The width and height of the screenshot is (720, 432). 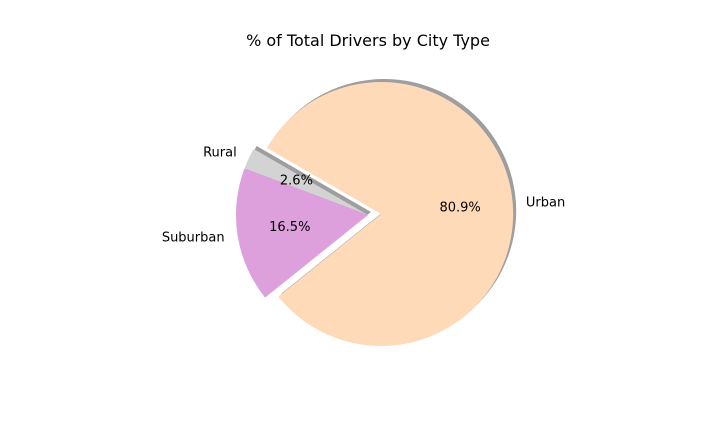 What do you see at coordinates (545, 202) in the screenshot?
I see `slice-label-urban: Urban` at bounding box center [545, 202].